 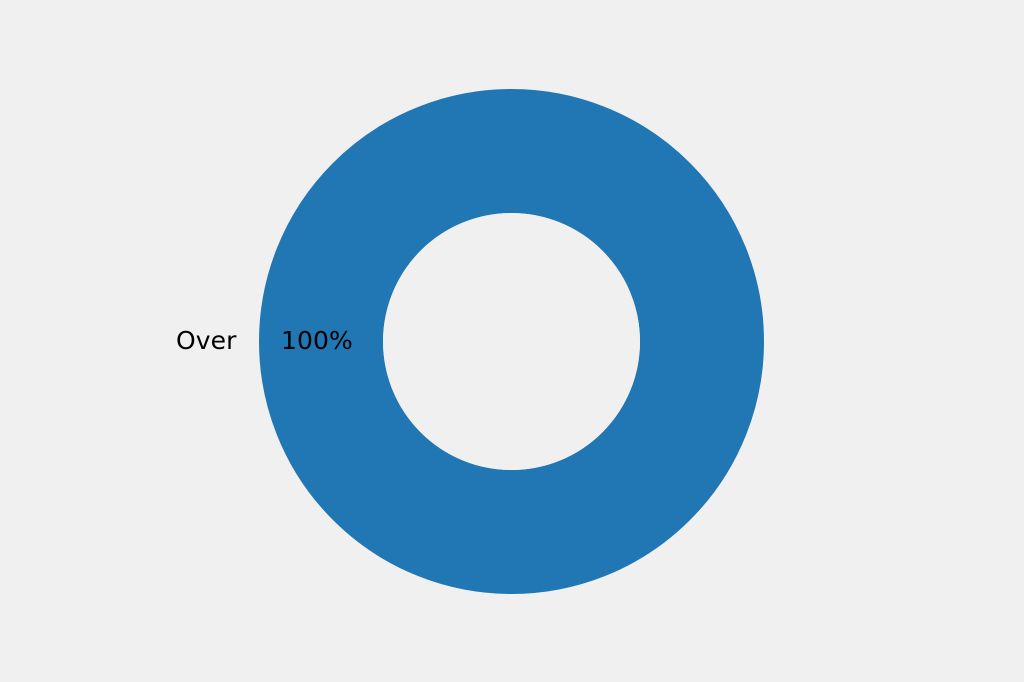 I want to click on pie-percent-label-over: 100%, so click(x=317, y=340).